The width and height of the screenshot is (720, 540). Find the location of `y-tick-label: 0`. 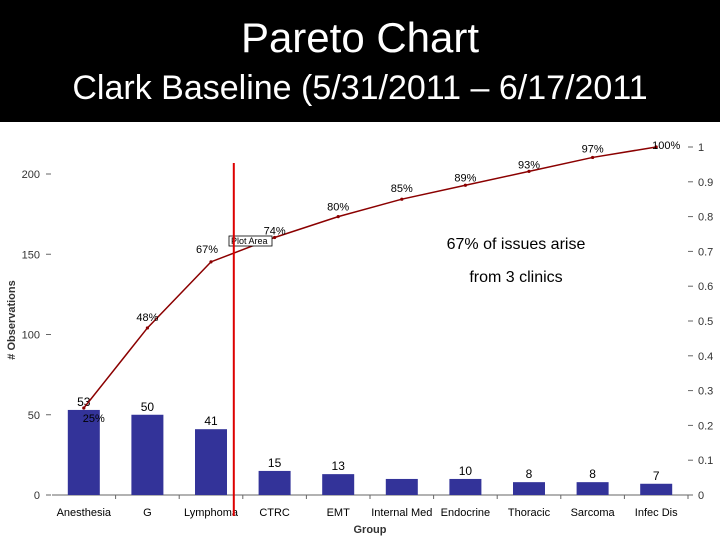

y-tick-label: 0 is located at coordinates (37, 496).